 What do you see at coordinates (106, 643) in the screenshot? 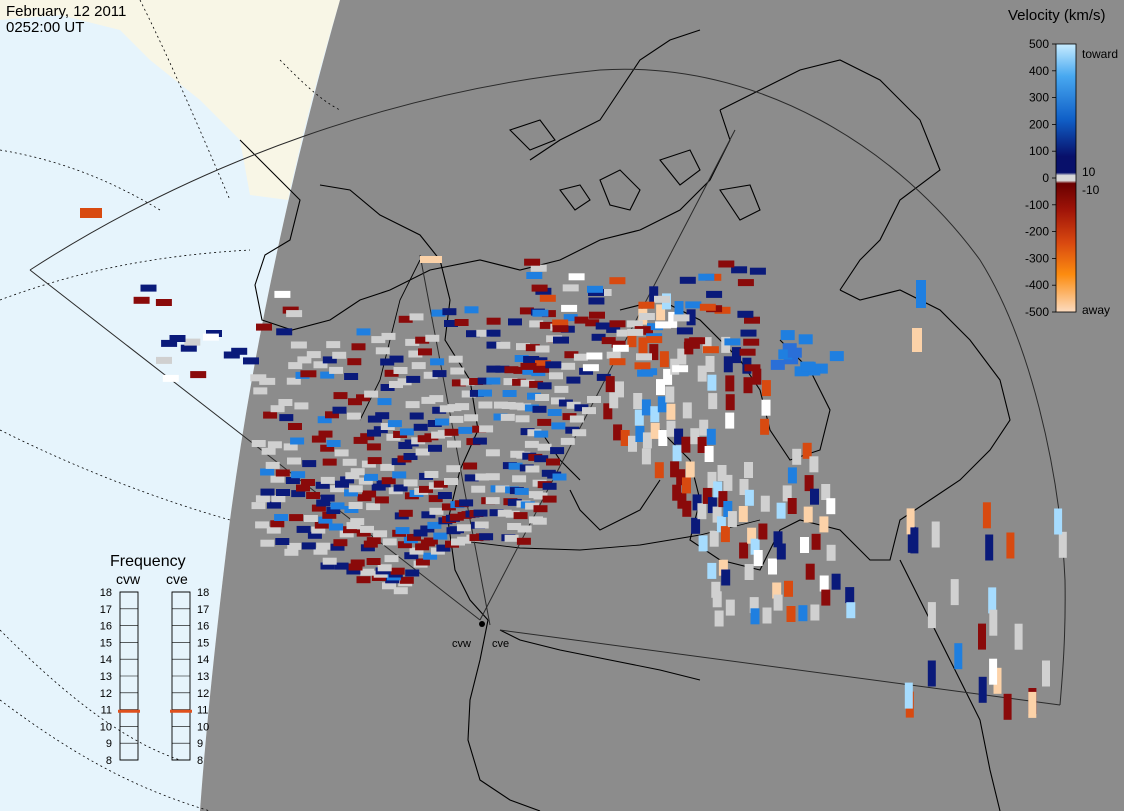
I see `frequency-scale-label-left: 15` at bounding box center [106, 643].